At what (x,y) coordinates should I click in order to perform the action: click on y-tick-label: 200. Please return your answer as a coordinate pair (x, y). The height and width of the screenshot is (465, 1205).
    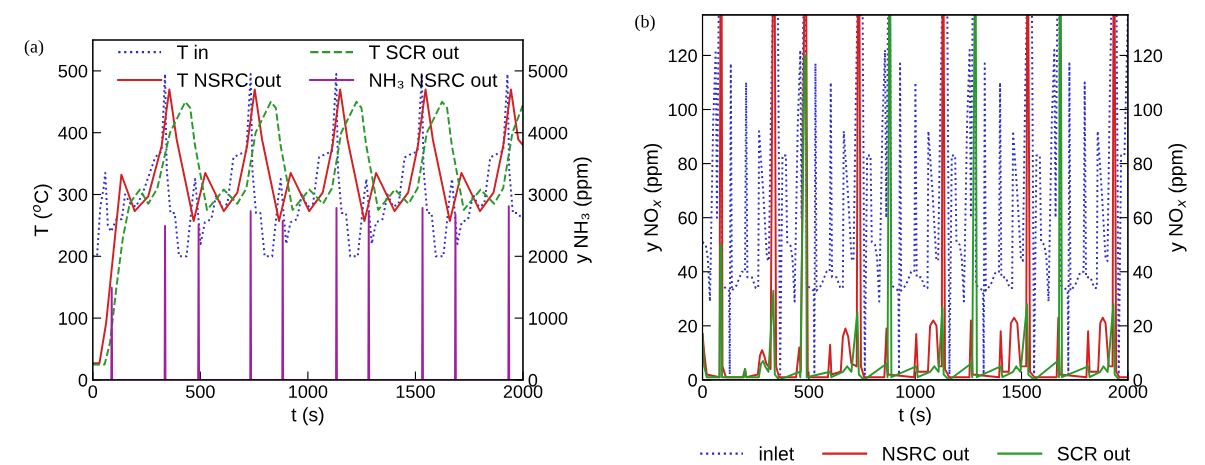
    Looking at the image, I should click on (73, 257).